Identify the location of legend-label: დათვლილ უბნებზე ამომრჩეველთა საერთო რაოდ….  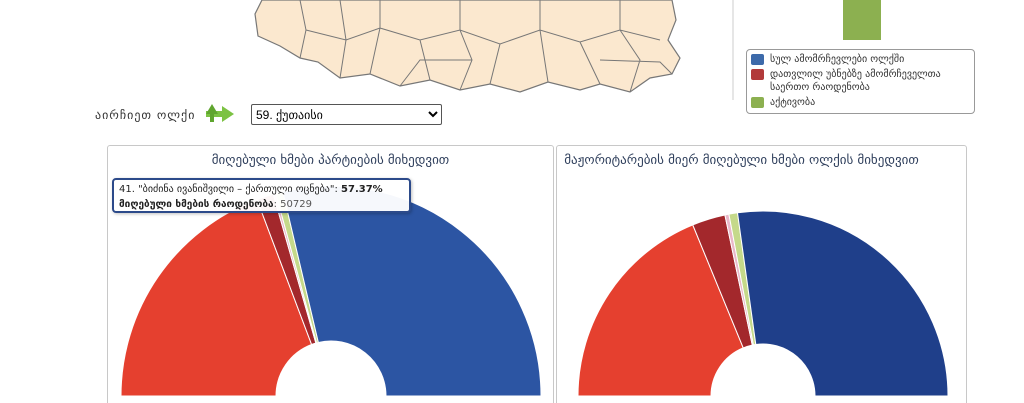
(855, 81).